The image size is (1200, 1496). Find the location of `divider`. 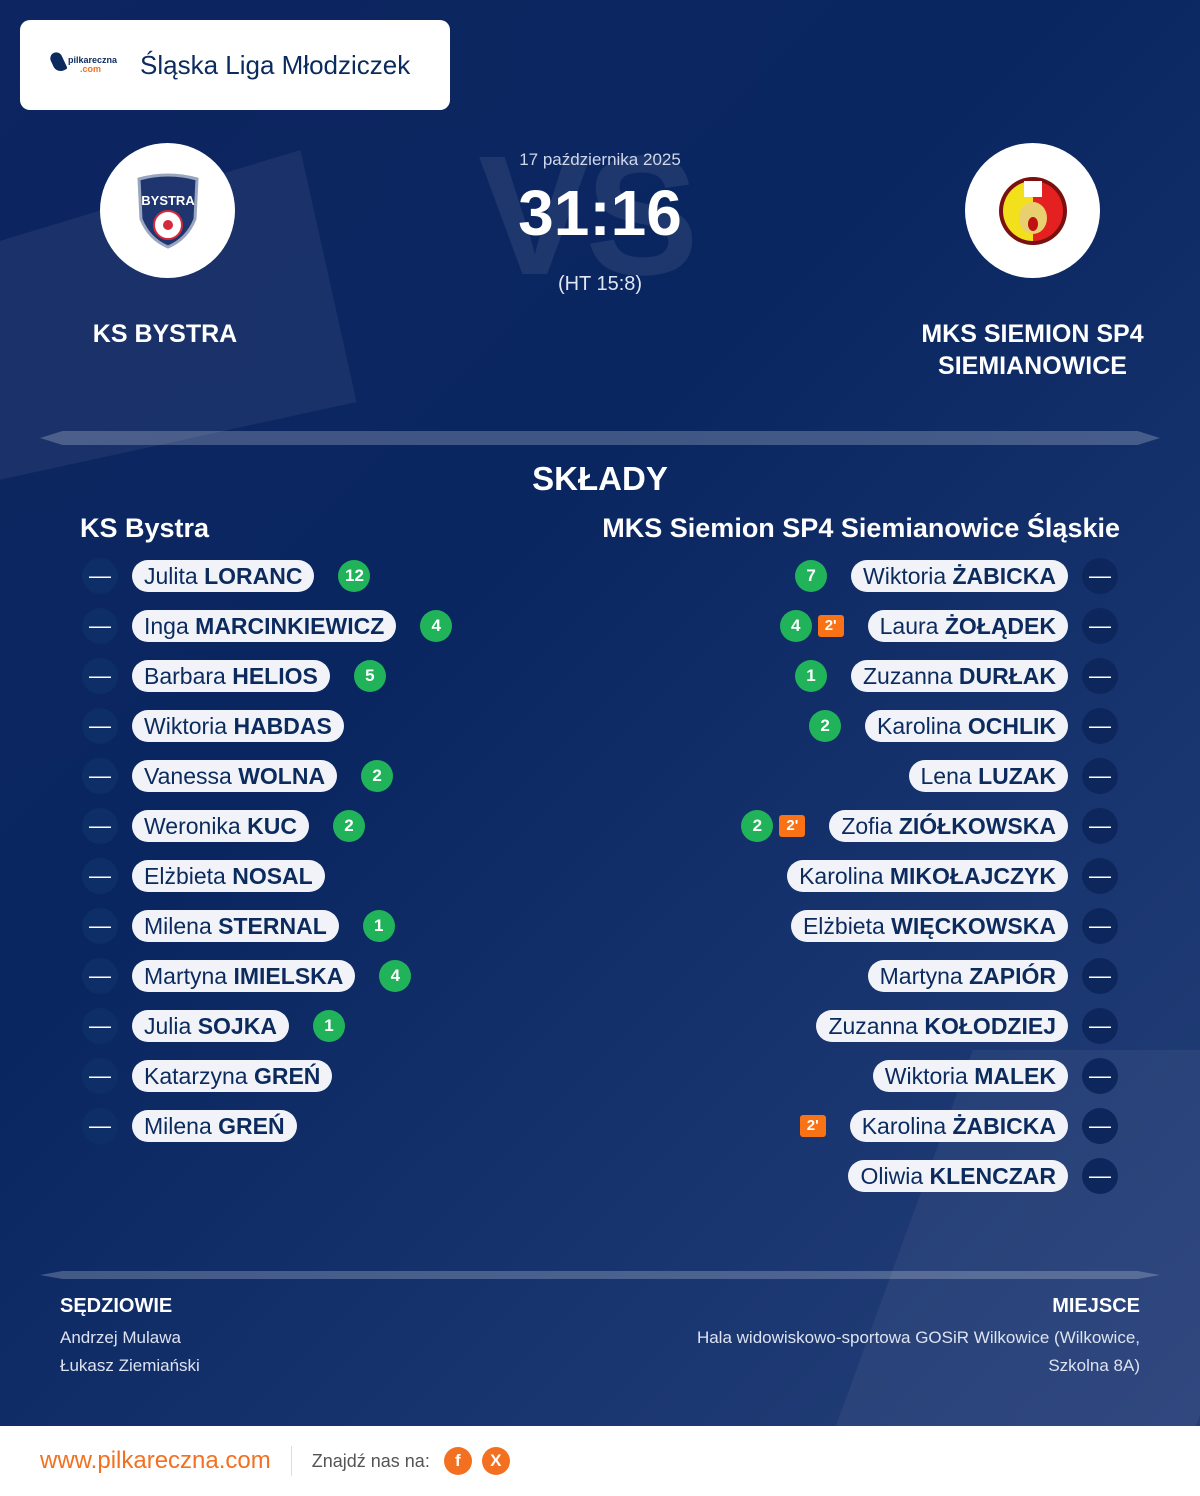

divider is located at coordinates (600, 1275).